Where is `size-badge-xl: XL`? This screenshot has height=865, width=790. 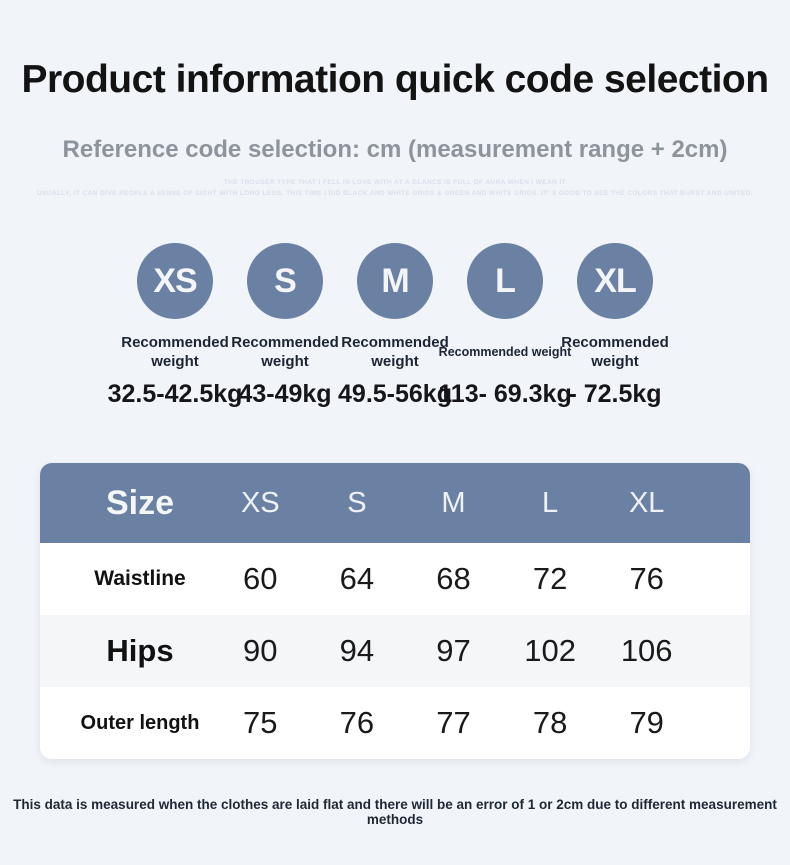 size-badge-xl: XL is located at coordinates (615, 281).